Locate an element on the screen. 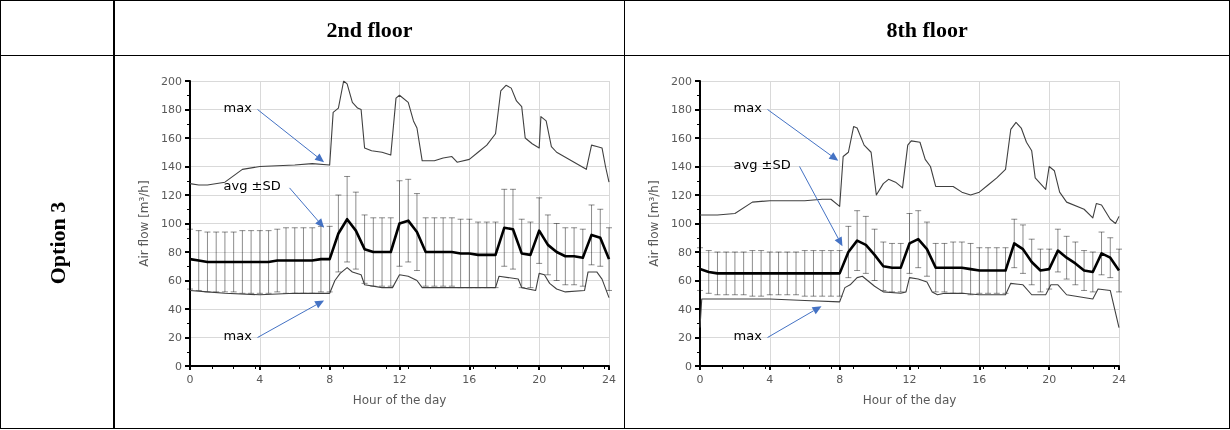 Image resolution: width=1230 pixels, height=430 pixels. chart-title: 2nd floor is located at coordinates (369, 29).